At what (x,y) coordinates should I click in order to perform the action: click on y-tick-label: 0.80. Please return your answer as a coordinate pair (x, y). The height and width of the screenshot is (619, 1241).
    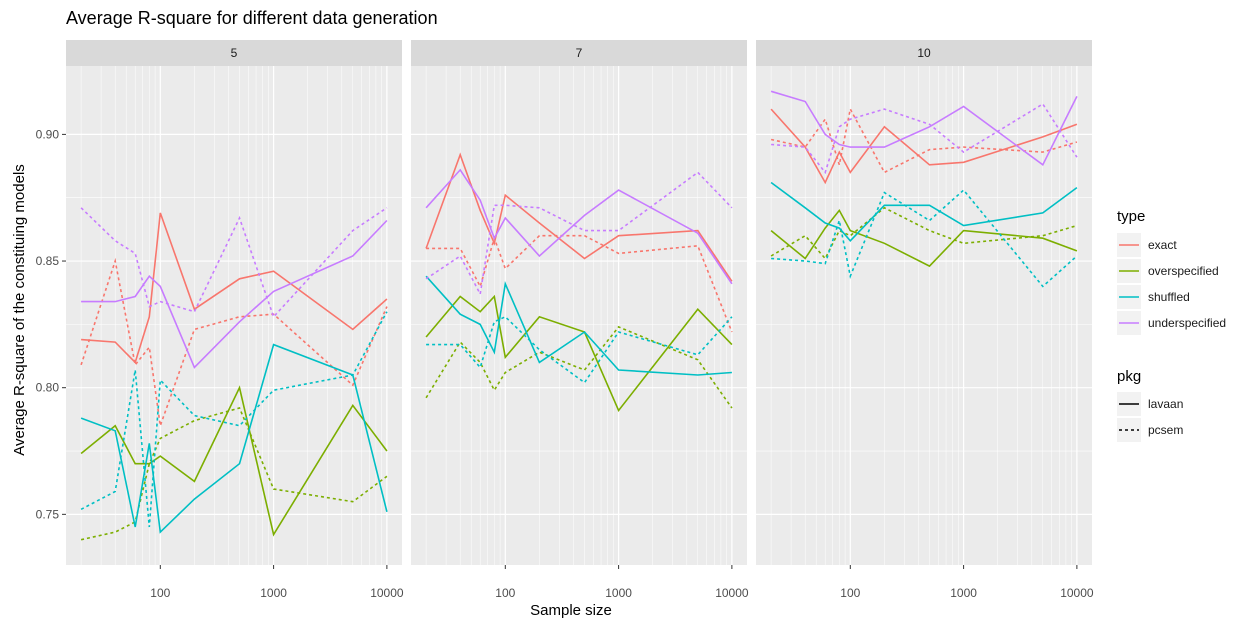
    Looking at the image, I should click on (48, 388).